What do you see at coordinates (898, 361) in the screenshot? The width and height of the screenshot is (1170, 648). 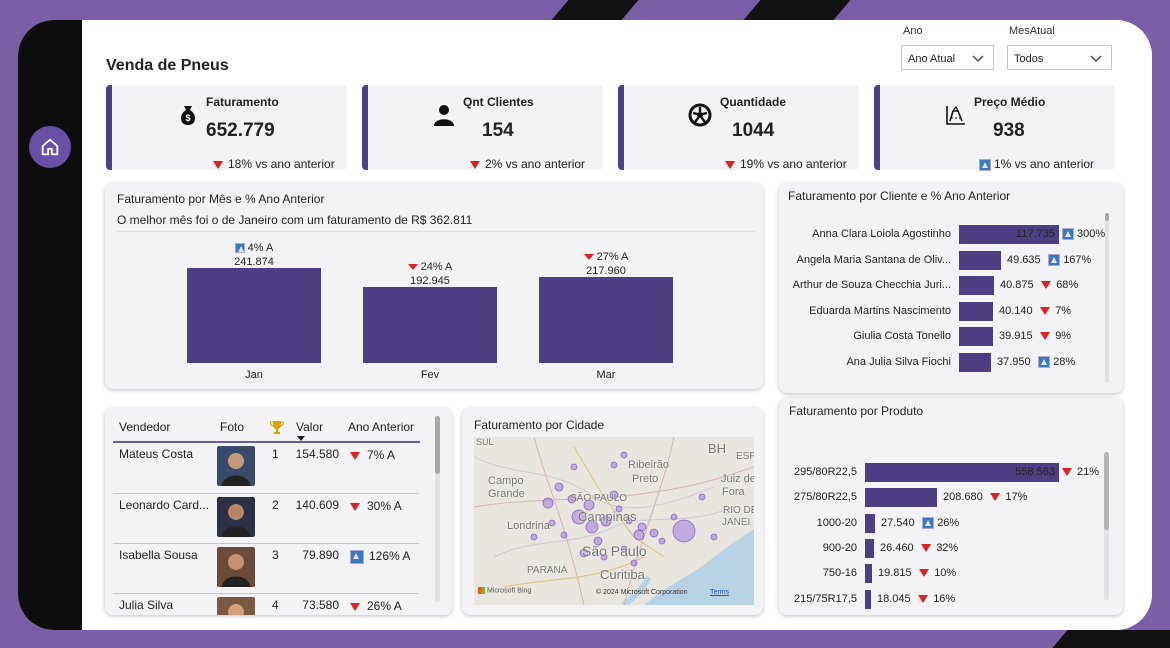 I see `client-name: Ana Julia Silva Fiochi` at bounding box center [898, 361].